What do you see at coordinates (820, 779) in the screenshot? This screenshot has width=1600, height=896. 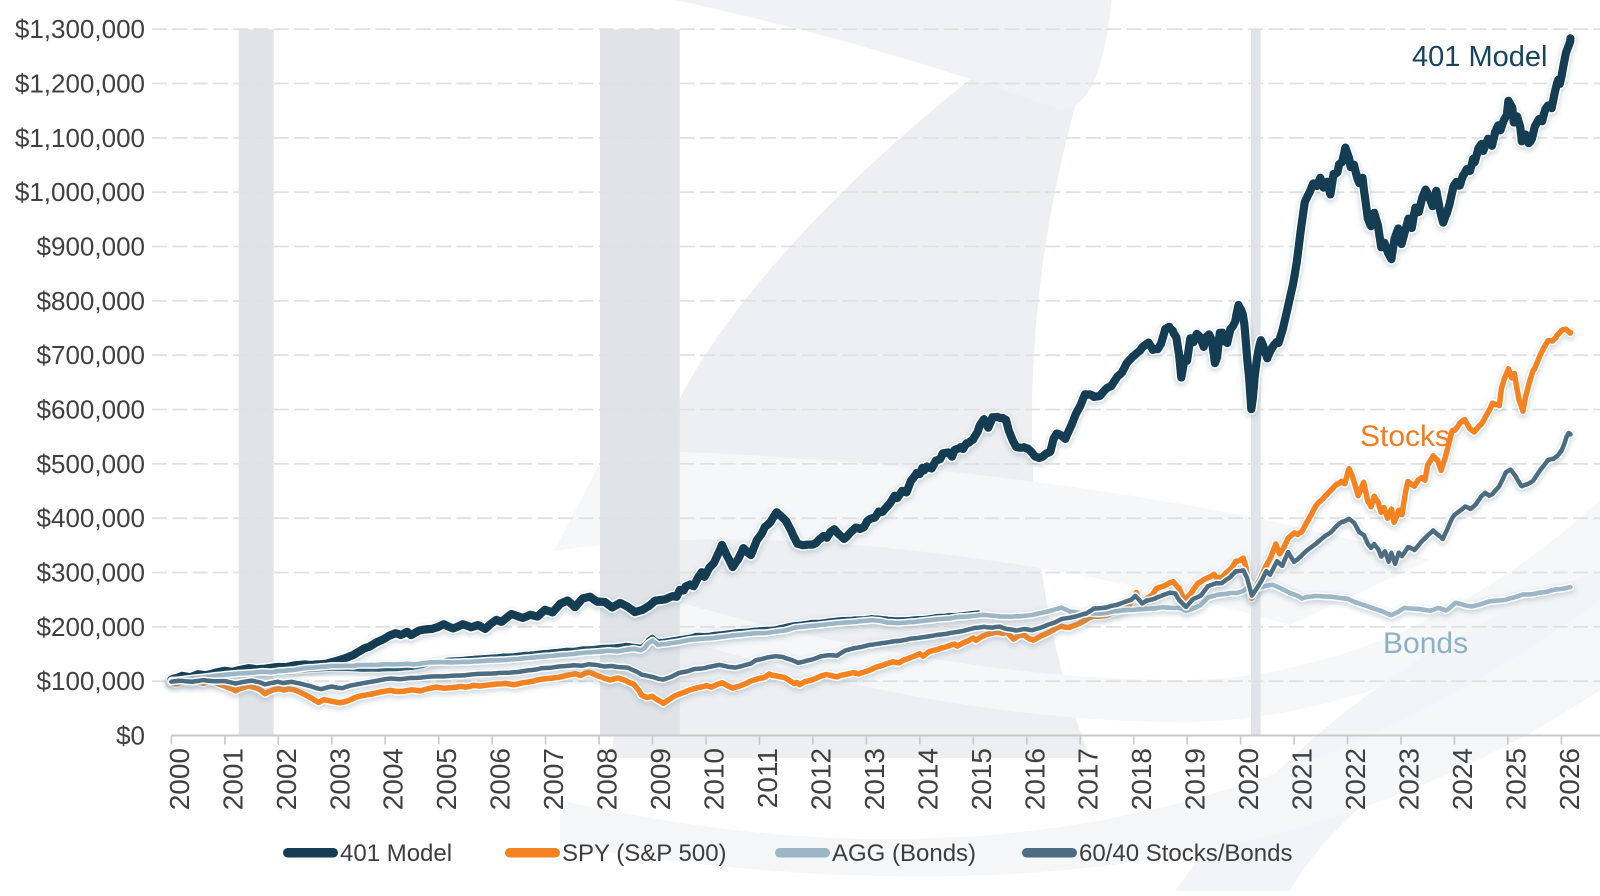 I see `svg-text: 2012` at bounding box center [820, 779].